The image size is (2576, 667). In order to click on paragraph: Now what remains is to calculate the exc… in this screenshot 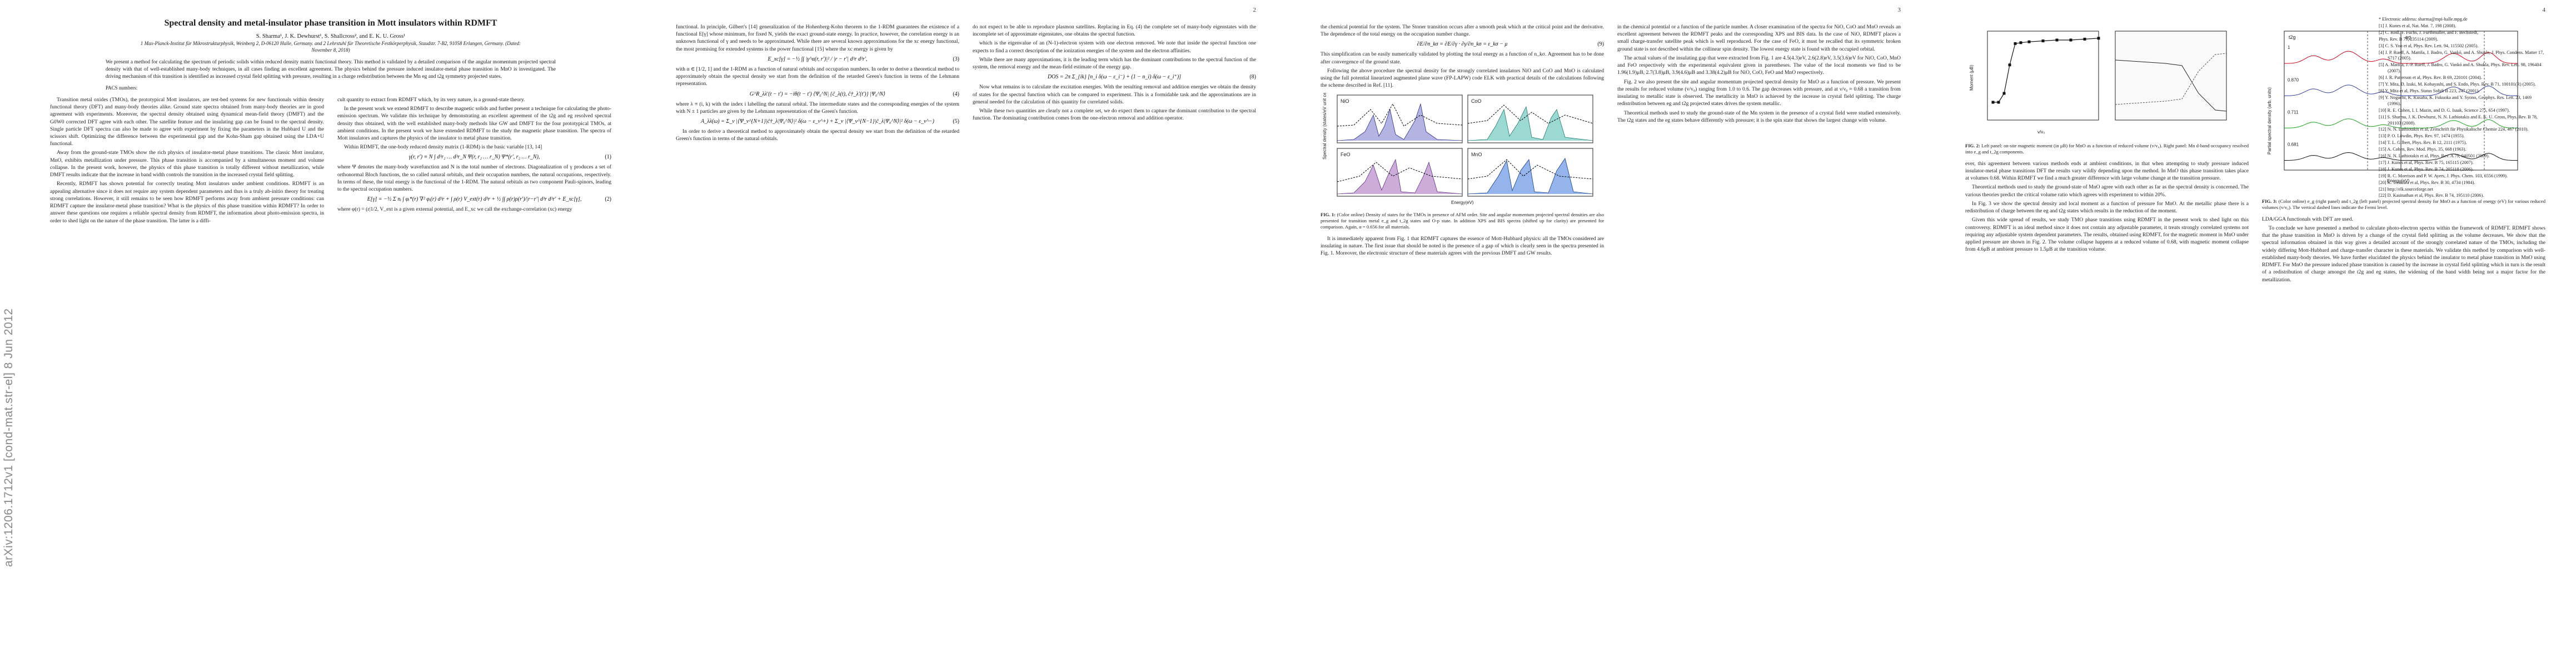, I will do `click(1114, 94)`.